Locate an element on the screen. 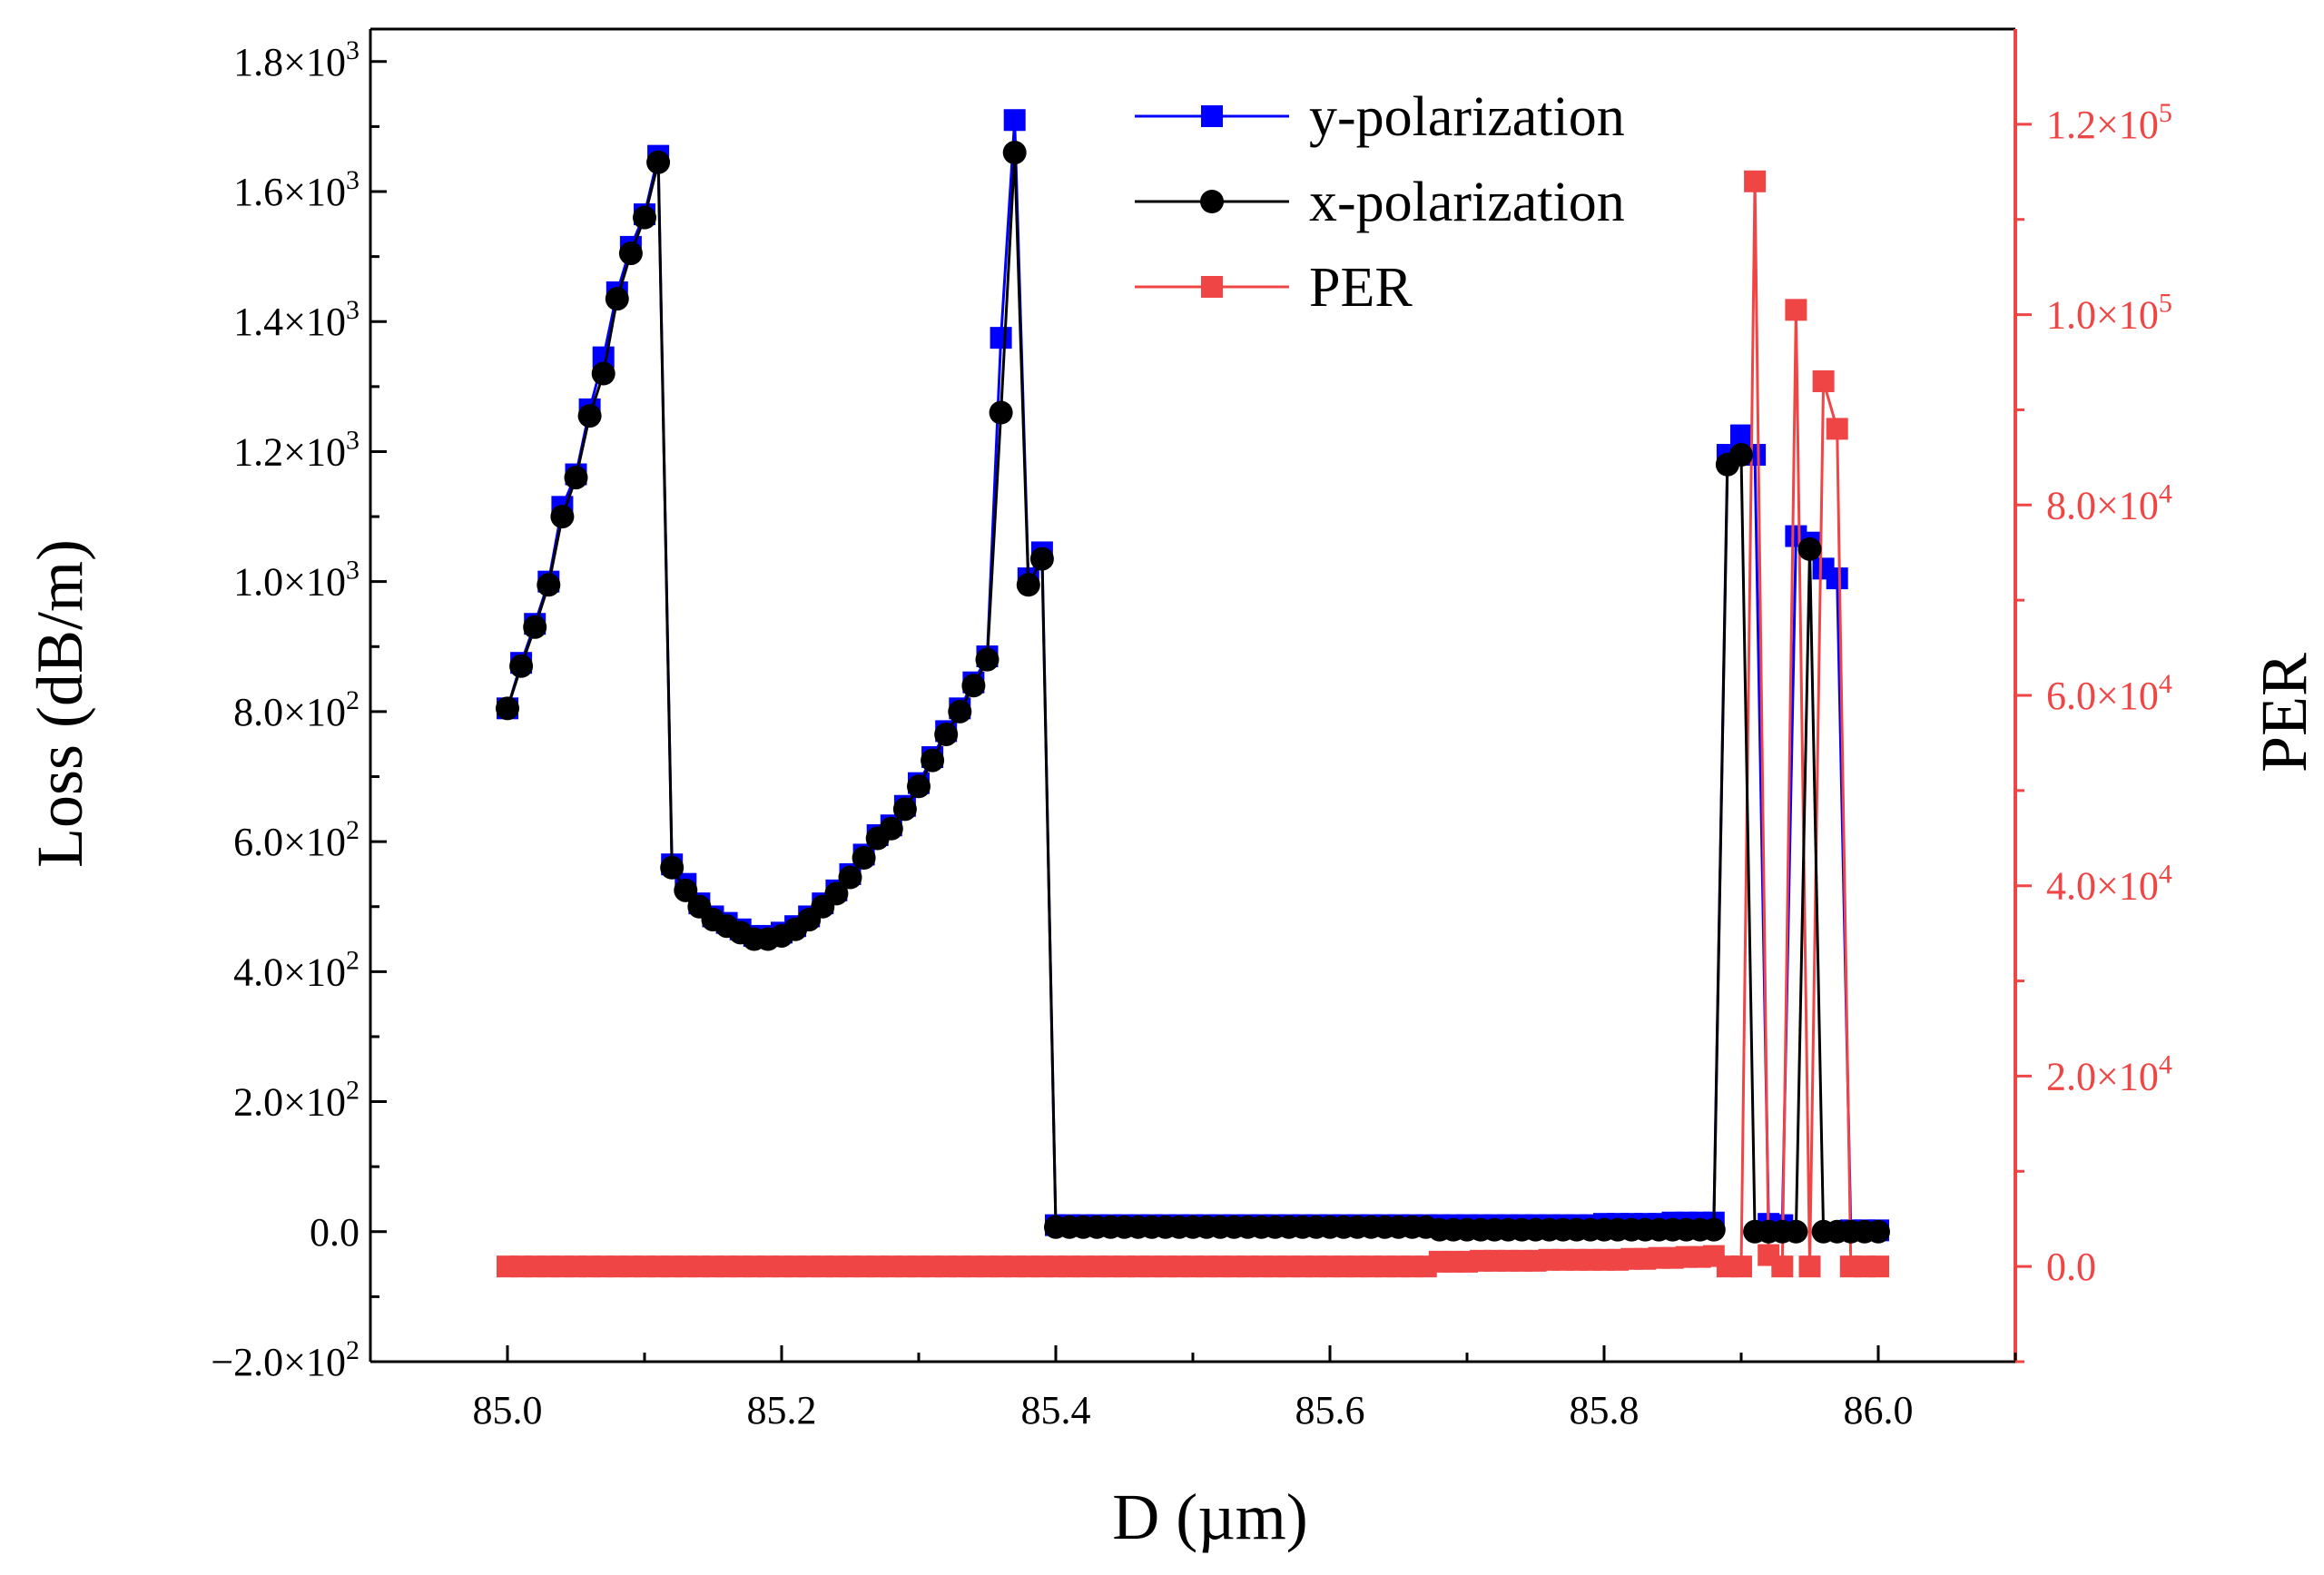  y-tick-label: 1.8×10³ is located at coordinates (296, 60).